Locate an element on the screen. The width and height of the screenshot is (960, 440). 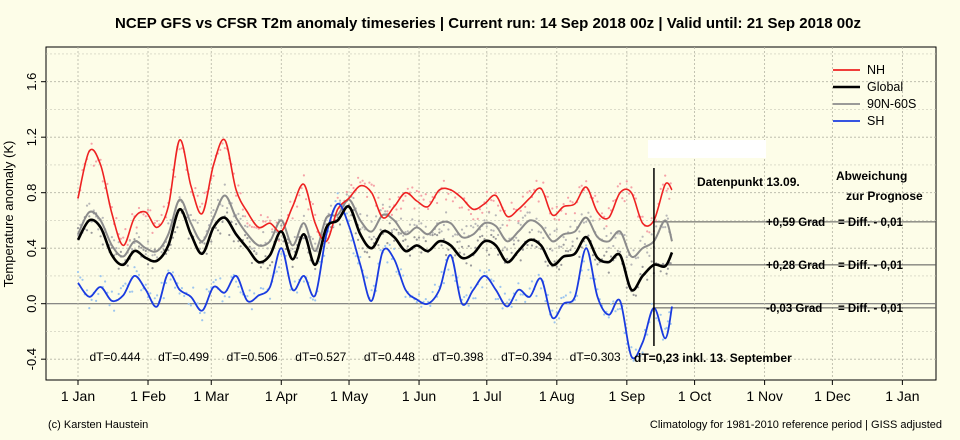
x-tick-label: 1 Jan is located at coordinates (78, 396).